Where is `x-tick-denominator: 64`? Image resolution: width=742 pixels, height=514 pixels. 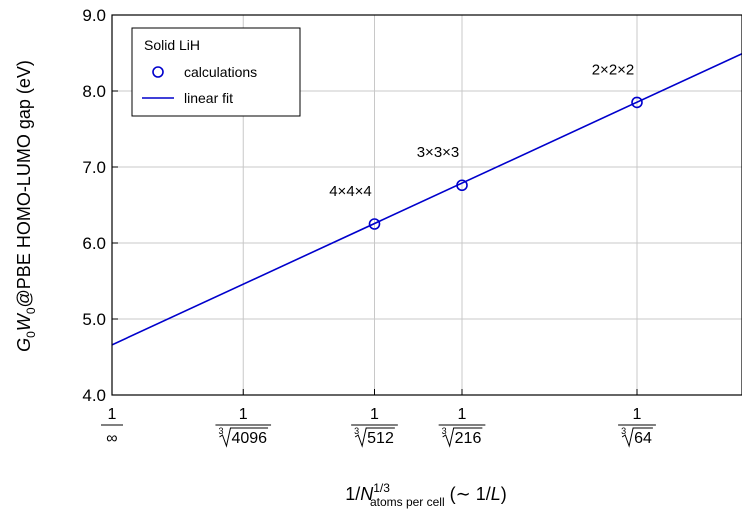
x-tick-denominator: 64 is located at coordinates (643, 438).